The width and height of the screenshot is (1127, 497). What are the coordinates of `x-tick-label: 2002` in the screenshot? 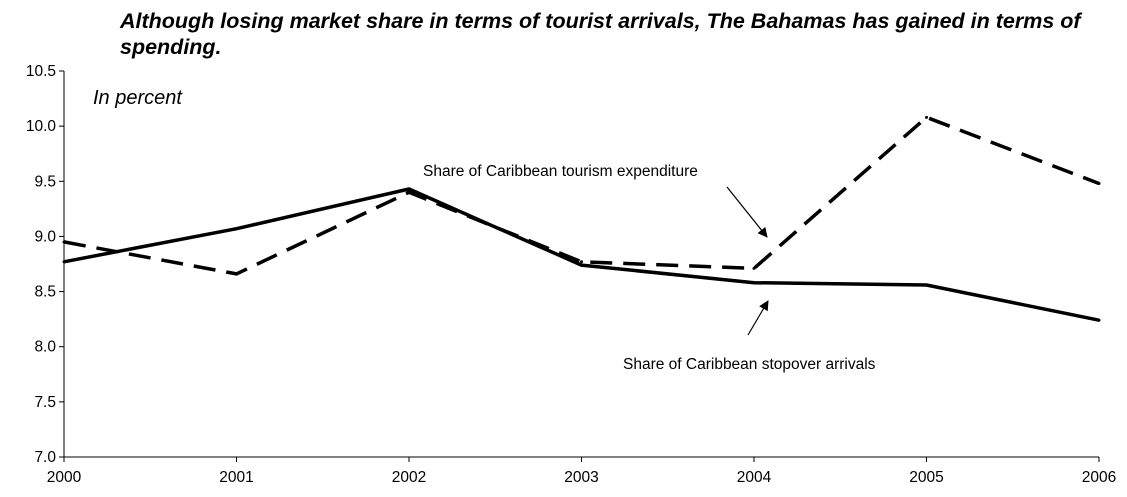 It's located at (409, 477).